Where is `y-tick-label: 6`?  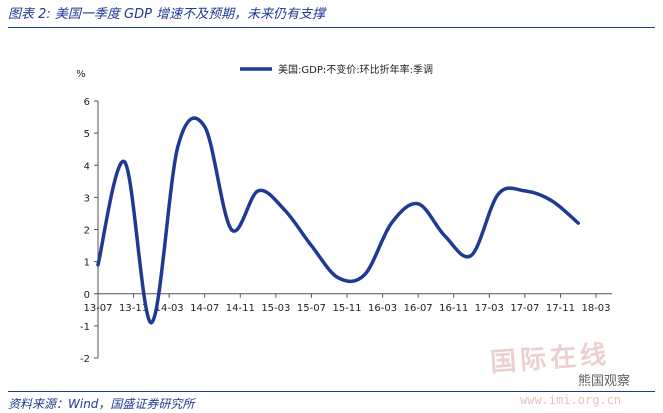
y-tick-label: 6 is located at coordinates (87, 102).